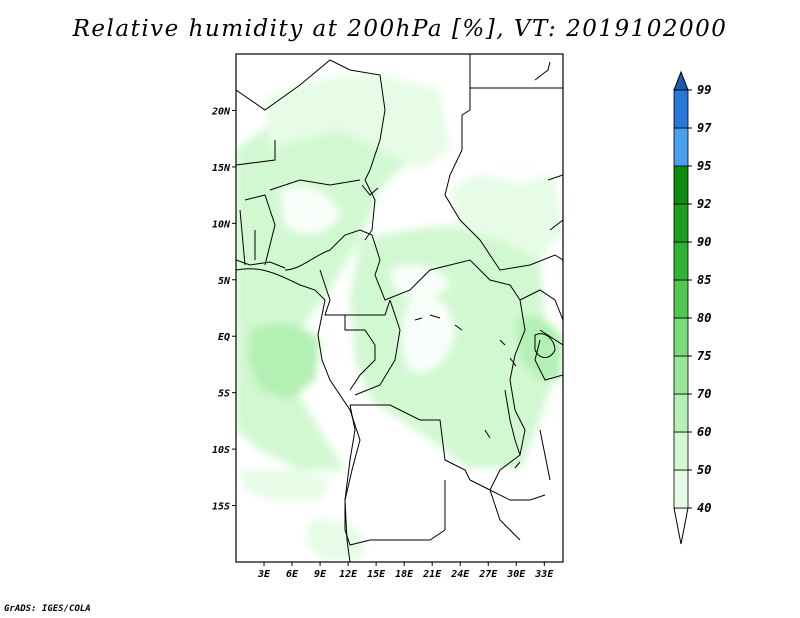 The image size is (800, 618). Describe the element at coordinates (47, 609) in the screenshot. I see `grads-credit: GrADS: IGES/COLA` at that location.